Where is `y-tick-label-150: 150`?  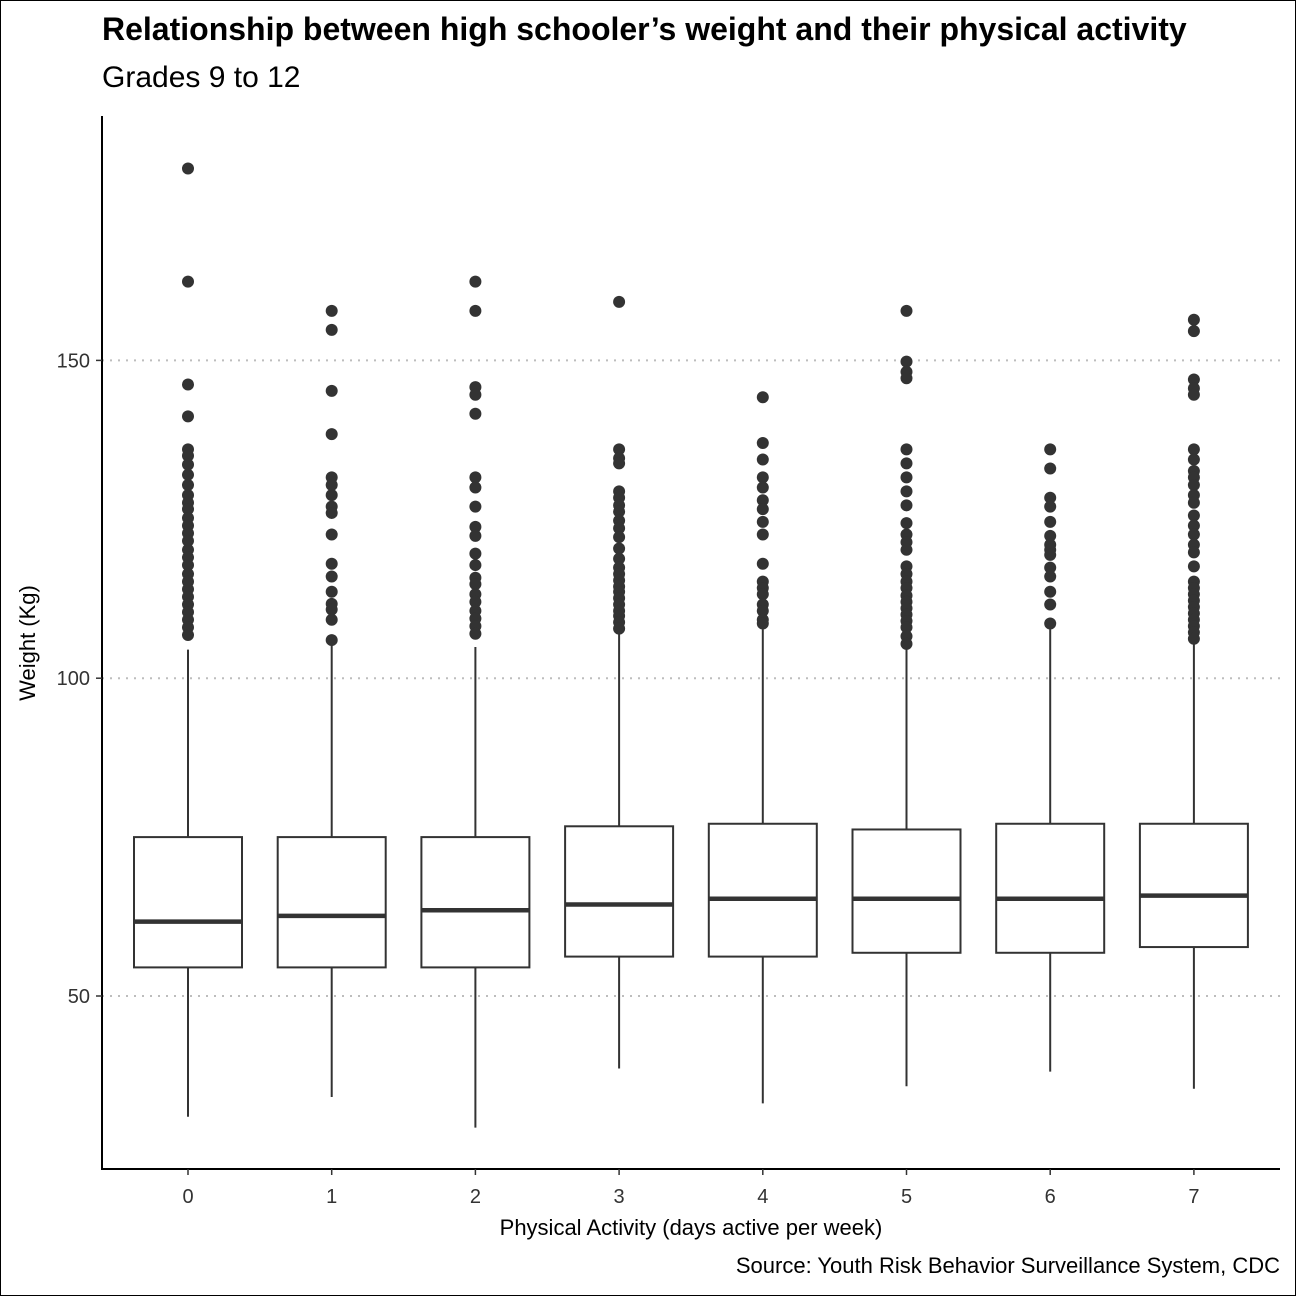 y-tick-label-150: 150 is located at coordinates (73, 361).